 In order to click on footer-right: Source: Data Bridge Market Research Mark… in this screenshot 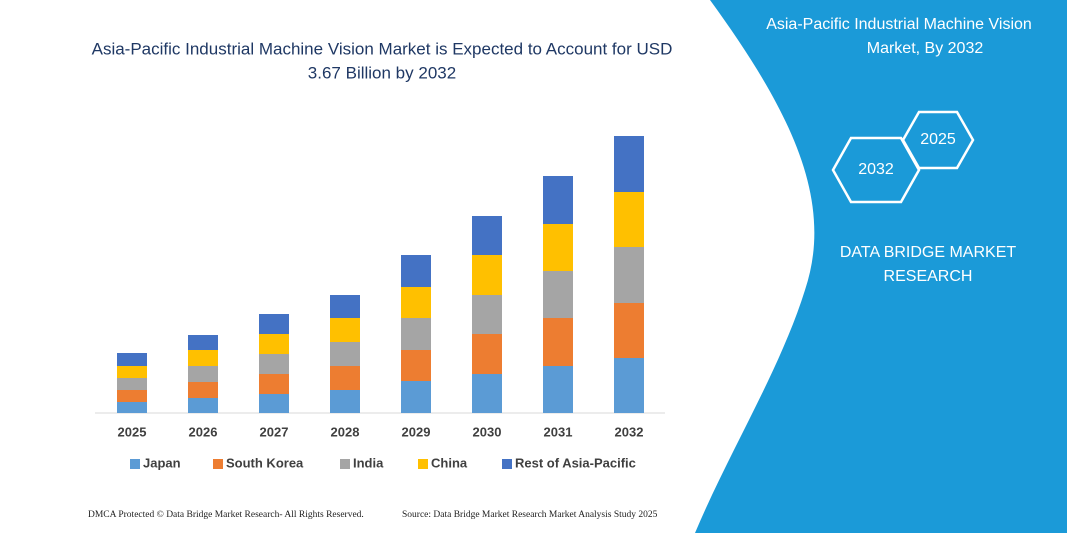, I will do `click(530, 515)`.